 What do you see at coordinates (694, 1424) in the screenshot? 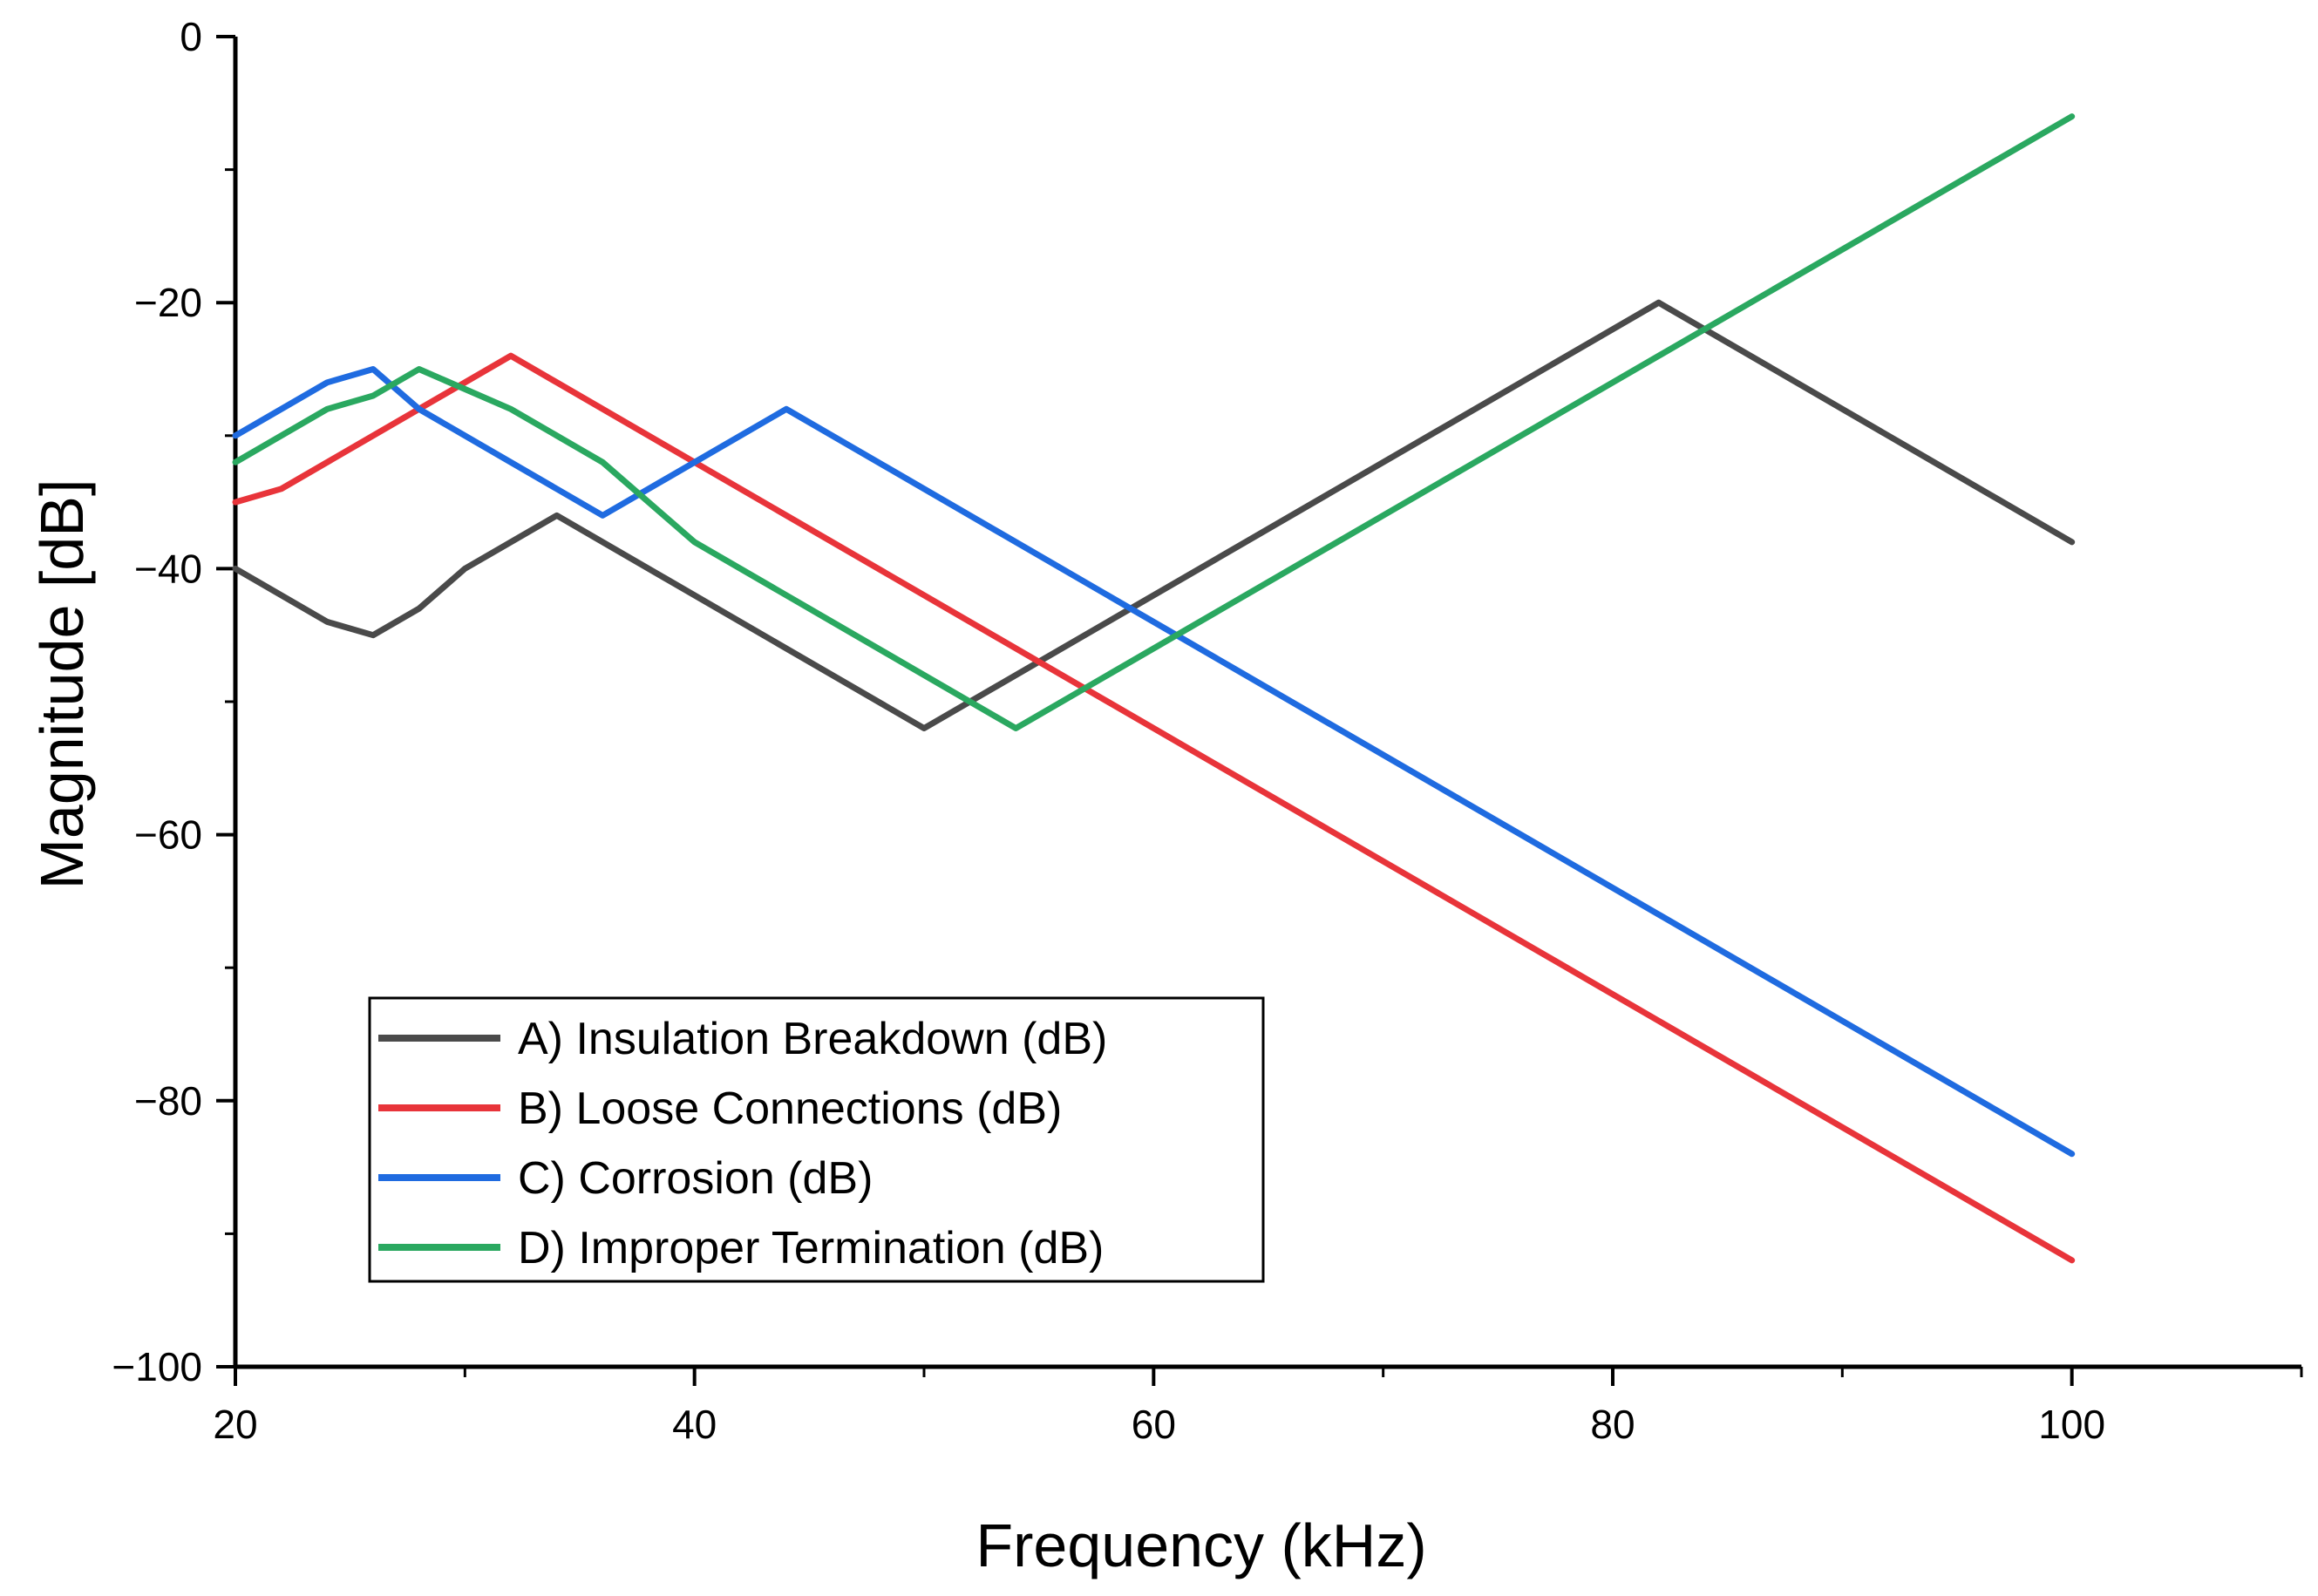
I see `x-tick-label: 40` at bounding box center [694, 1424].